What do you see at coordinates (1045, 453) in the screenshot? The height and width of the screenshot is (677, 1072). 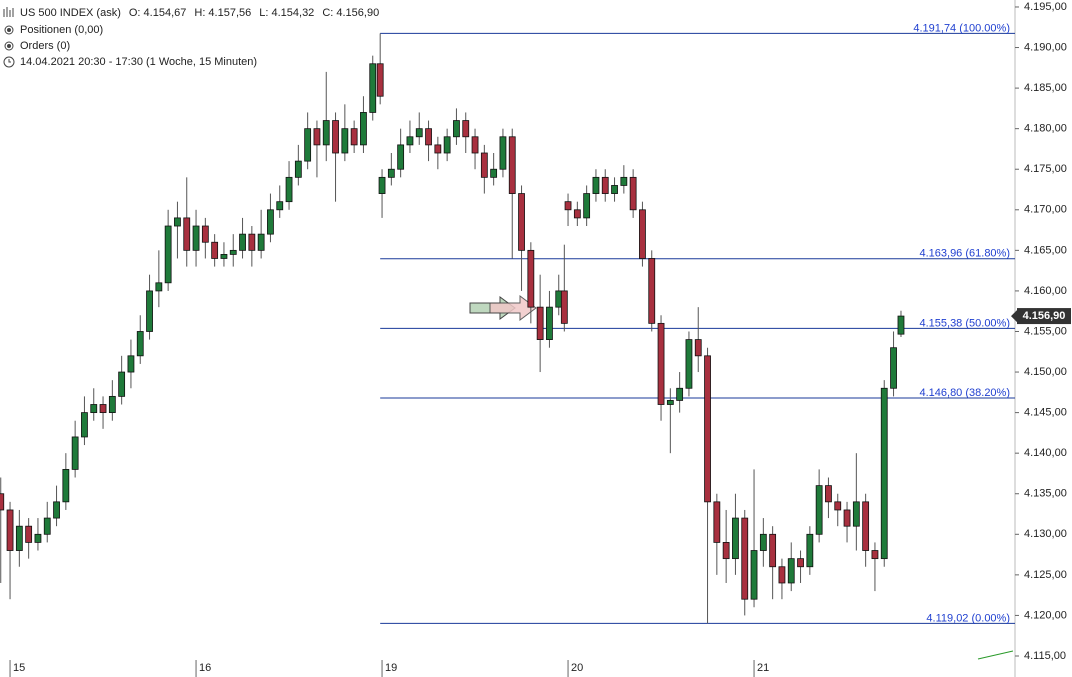 I see `y-tick-label: 4.140,00` at bounding box center [1045, 453].